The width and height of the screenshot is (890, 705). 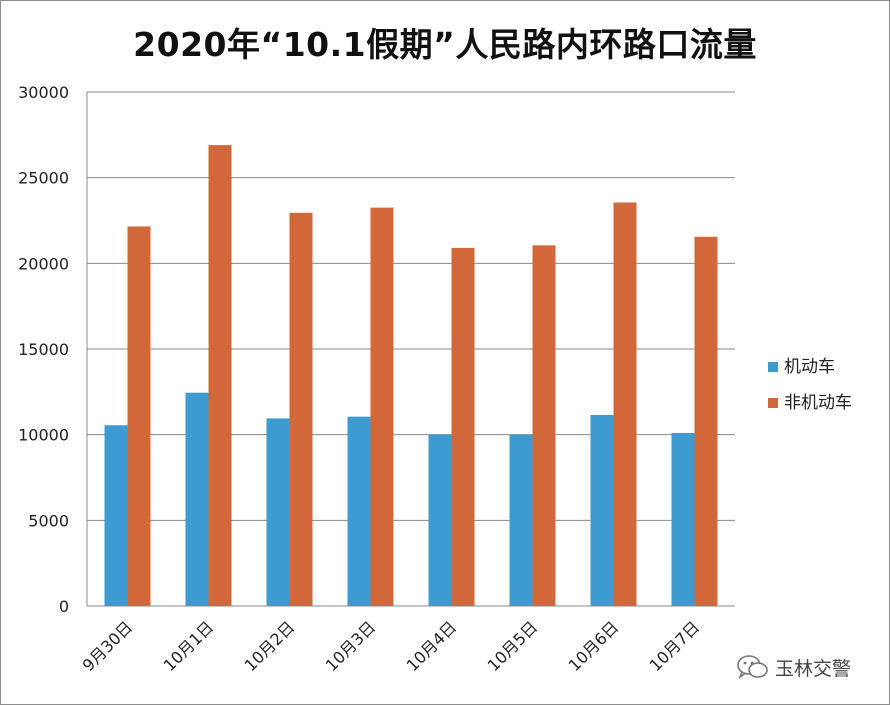 What do you see at coordinates (48, 520) in the screenshot?
I see `y-tick-label: 5000` at bounding box center [48, 520].